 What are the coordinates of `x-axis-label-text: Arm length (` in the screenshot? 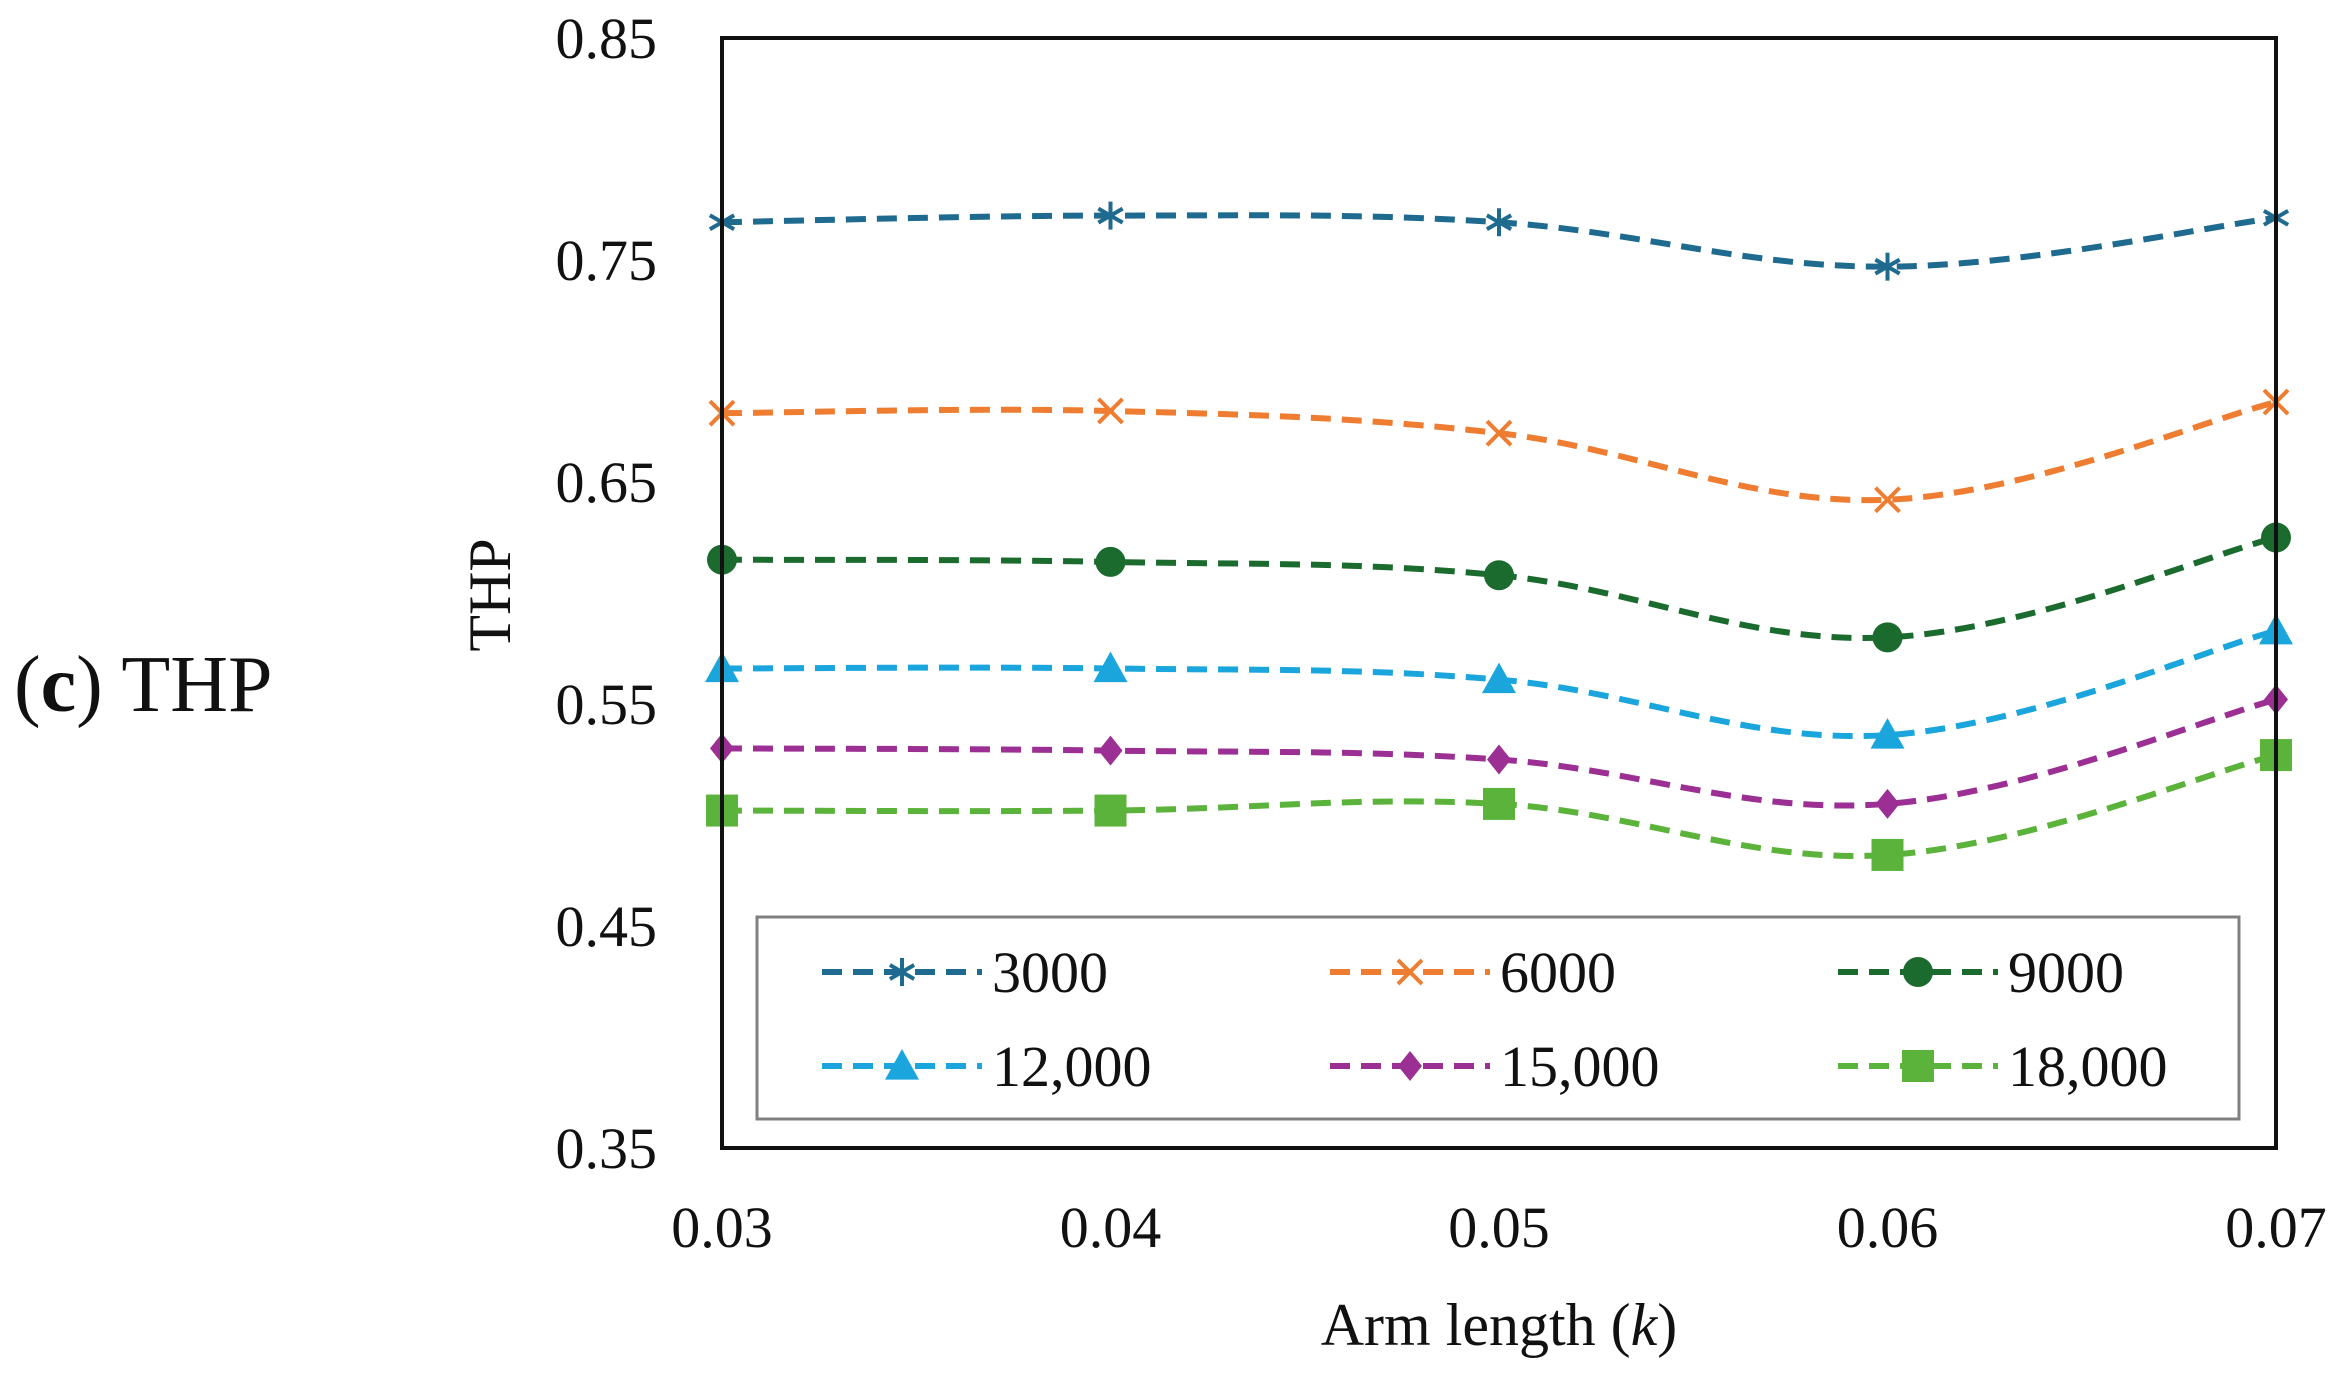 It's located at (1476, 1325).